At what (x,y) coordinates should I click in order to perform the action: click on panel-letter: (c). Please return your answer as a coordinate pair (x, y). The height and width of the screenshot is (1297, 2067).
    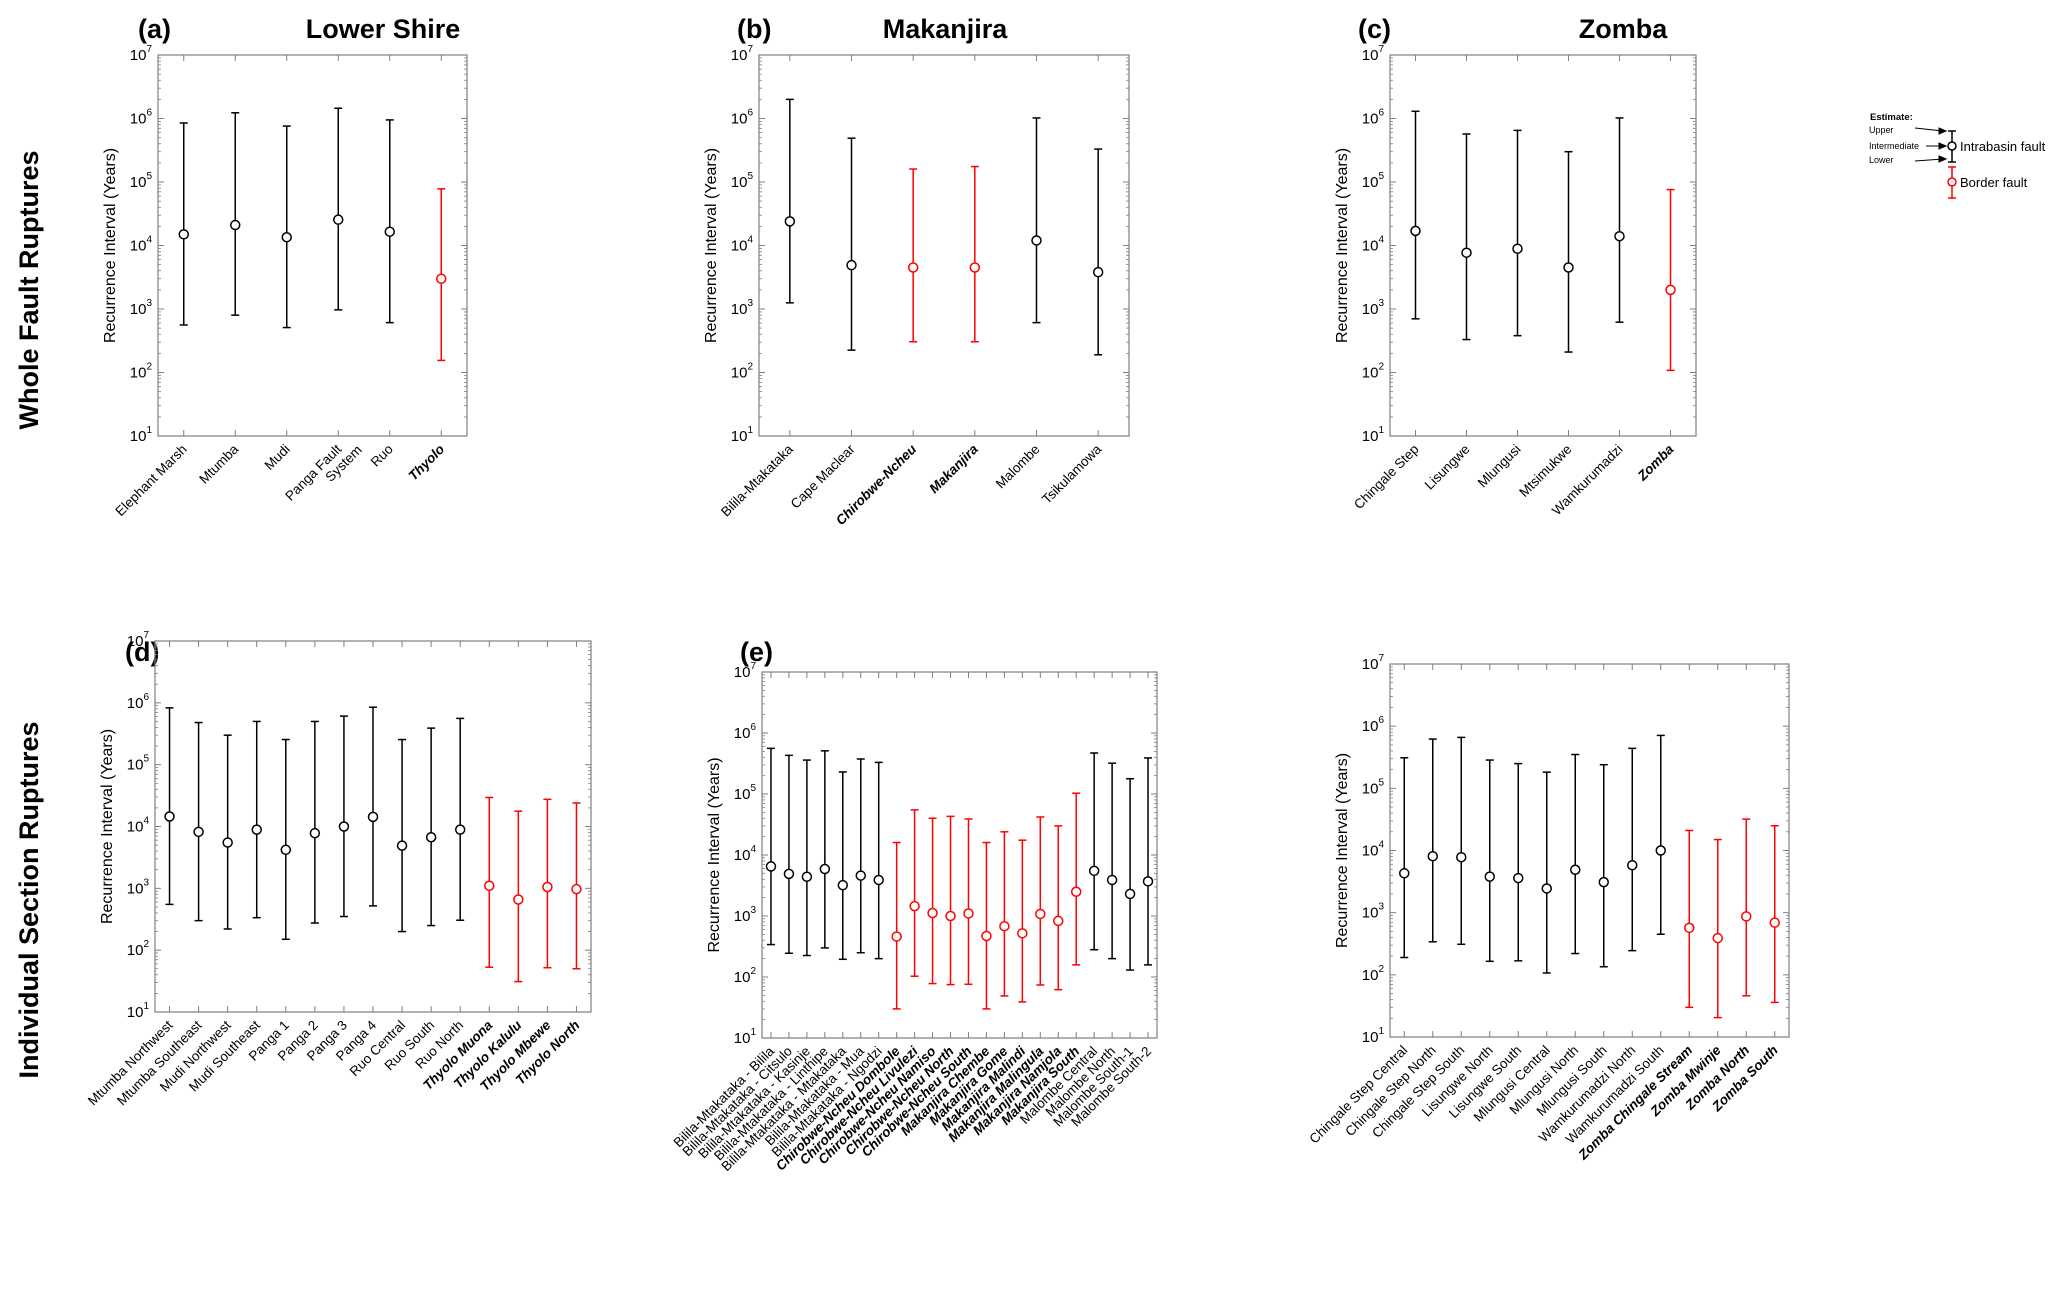
    Looking at the image, I should click on (1374, 29).